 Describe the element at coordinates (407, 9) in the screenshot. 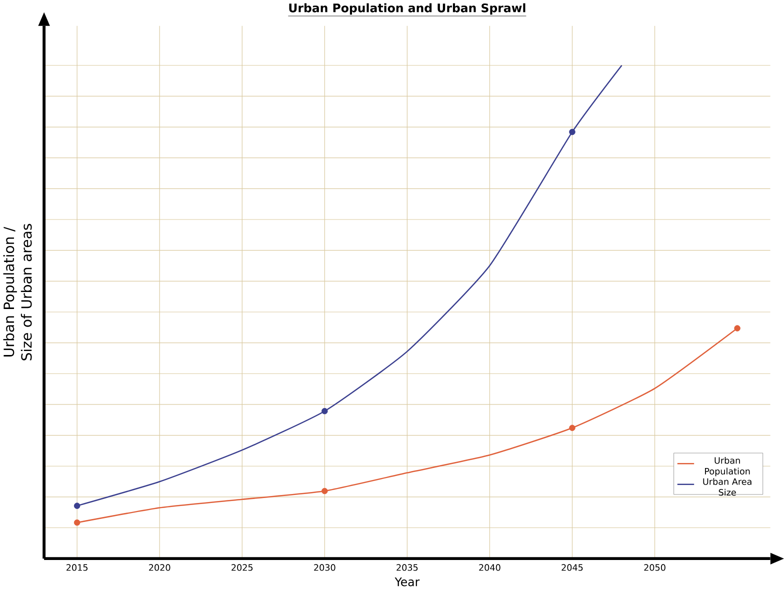

I see `chart-title: Urban Population and Urban Sprawl` at that location.